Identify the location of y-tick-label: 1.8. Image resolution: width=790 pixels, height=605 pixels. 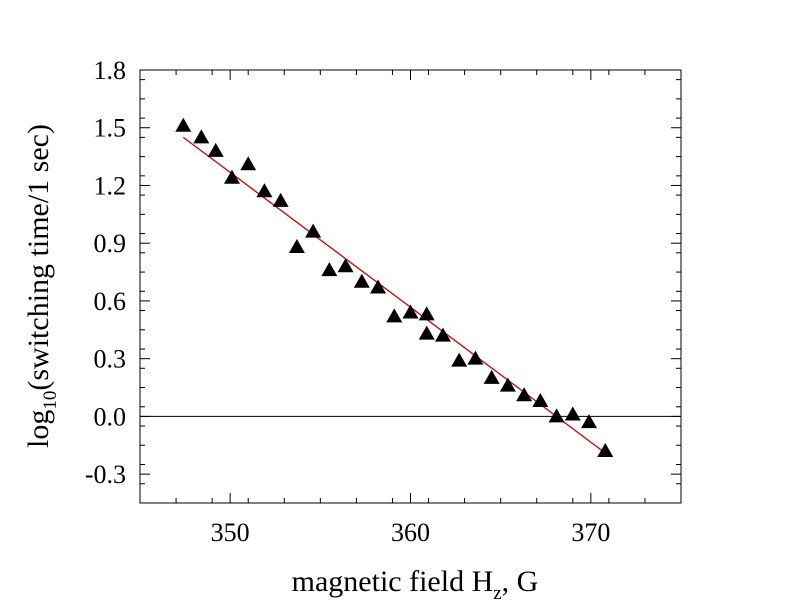
(110, 70).